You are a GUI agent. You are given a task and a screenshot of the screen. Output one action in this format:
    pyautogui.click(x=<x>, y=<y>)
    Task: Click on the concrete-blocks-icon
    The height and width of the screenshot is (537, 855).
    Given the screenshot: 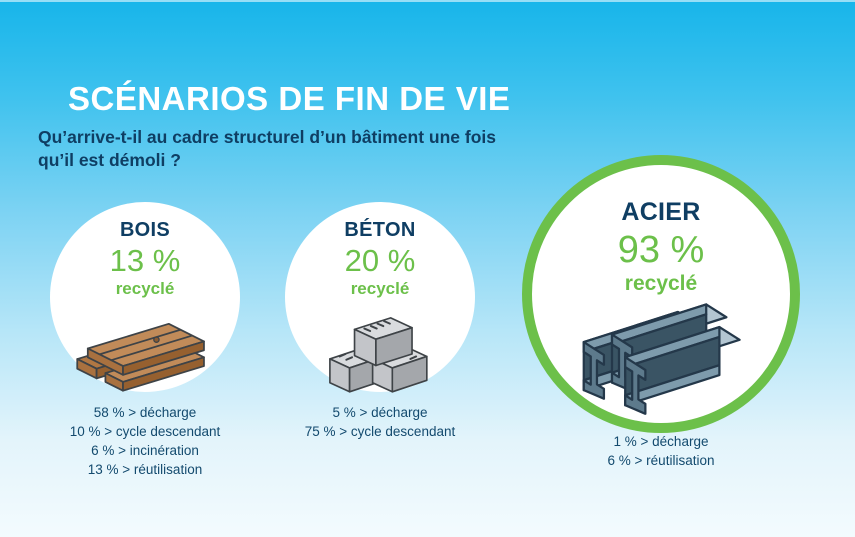 What is the action you would take?
    pyautogui.click(x=380, y=356)
    